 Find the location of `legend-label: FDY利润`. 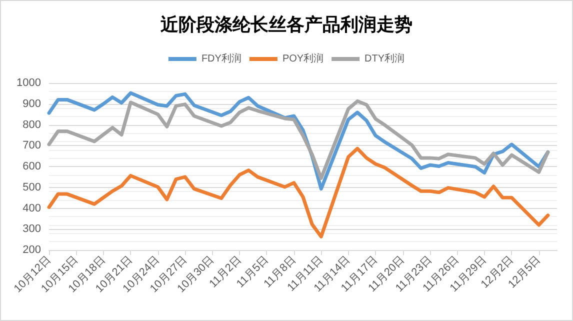

legend-label: FDY利润 is located at coordinates (221, 58).